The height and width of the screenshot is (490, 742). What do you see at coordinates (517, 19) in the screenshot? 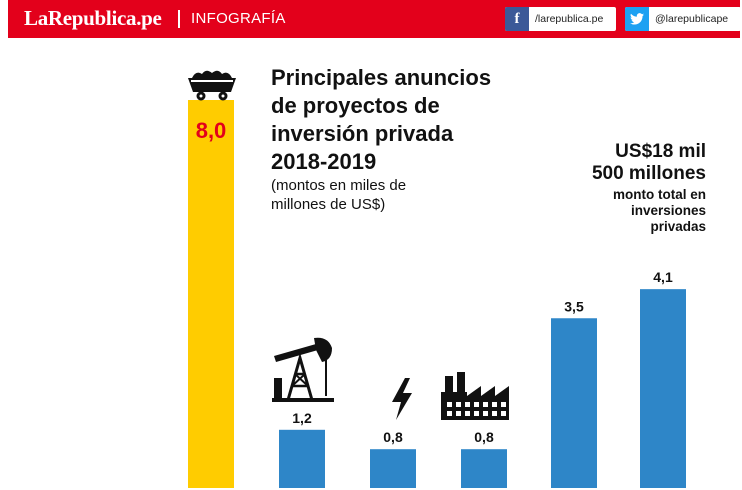
I see `facebook-icon: f` at bounding box center [517, 19].